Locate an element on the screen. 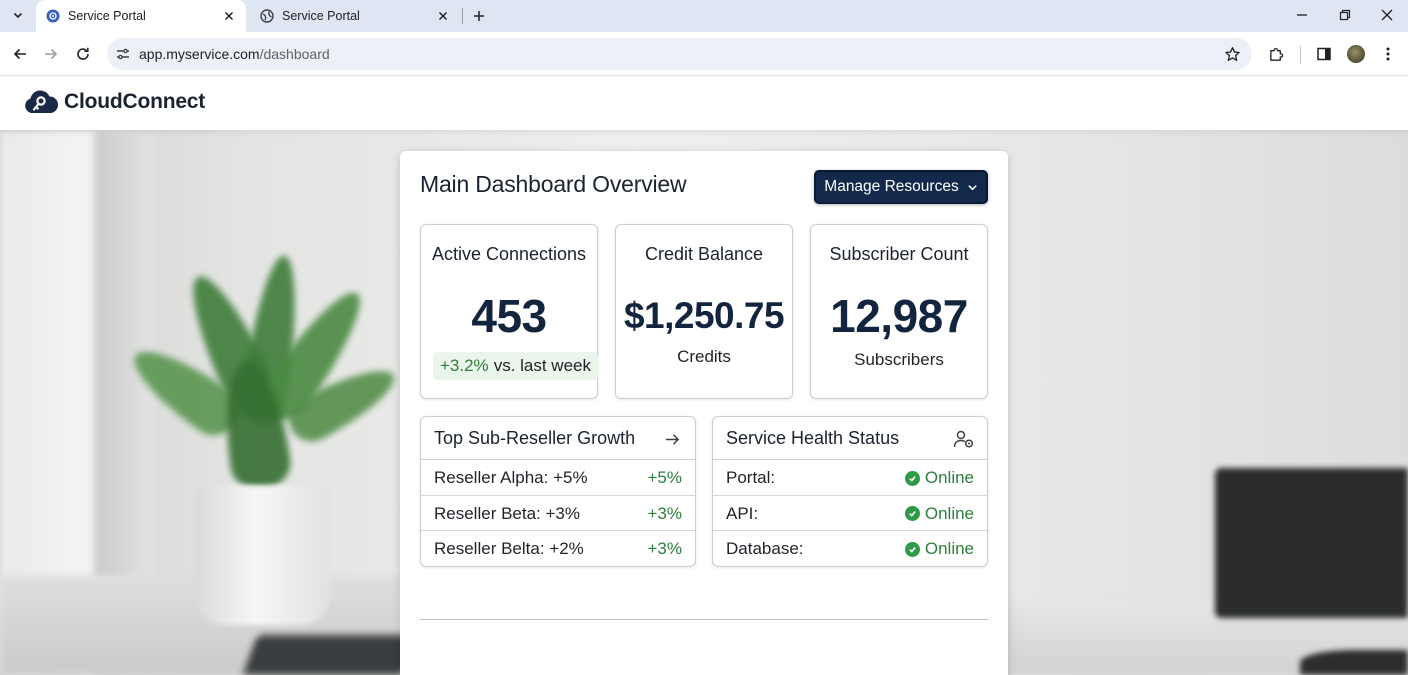  list-item: API: Online is located at coordinates (850, 513).